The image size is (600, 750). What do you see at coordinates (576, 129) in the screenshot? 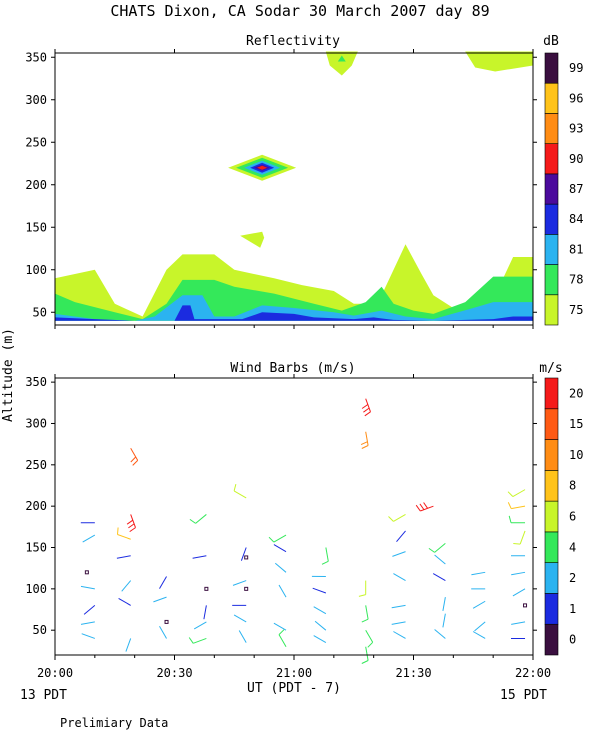
I see `colorbar-label: 93` at bounding box center [576, 129].